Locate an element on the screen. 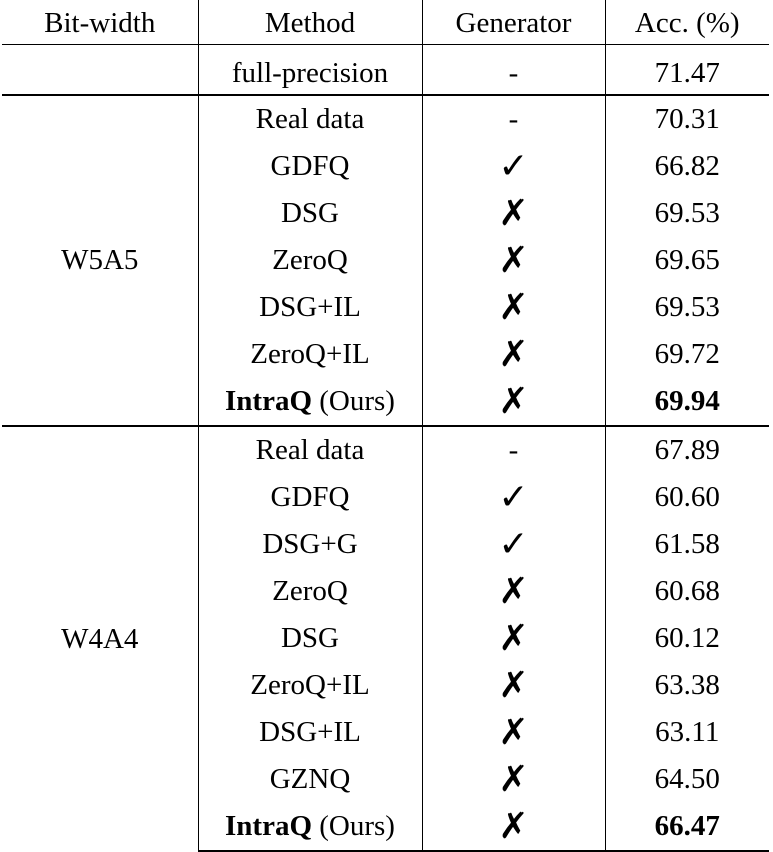 The height and width of the screenshot is (852, 773). table-row: GDFQ ✓ 66.82 is located at coordinates (385, 166).